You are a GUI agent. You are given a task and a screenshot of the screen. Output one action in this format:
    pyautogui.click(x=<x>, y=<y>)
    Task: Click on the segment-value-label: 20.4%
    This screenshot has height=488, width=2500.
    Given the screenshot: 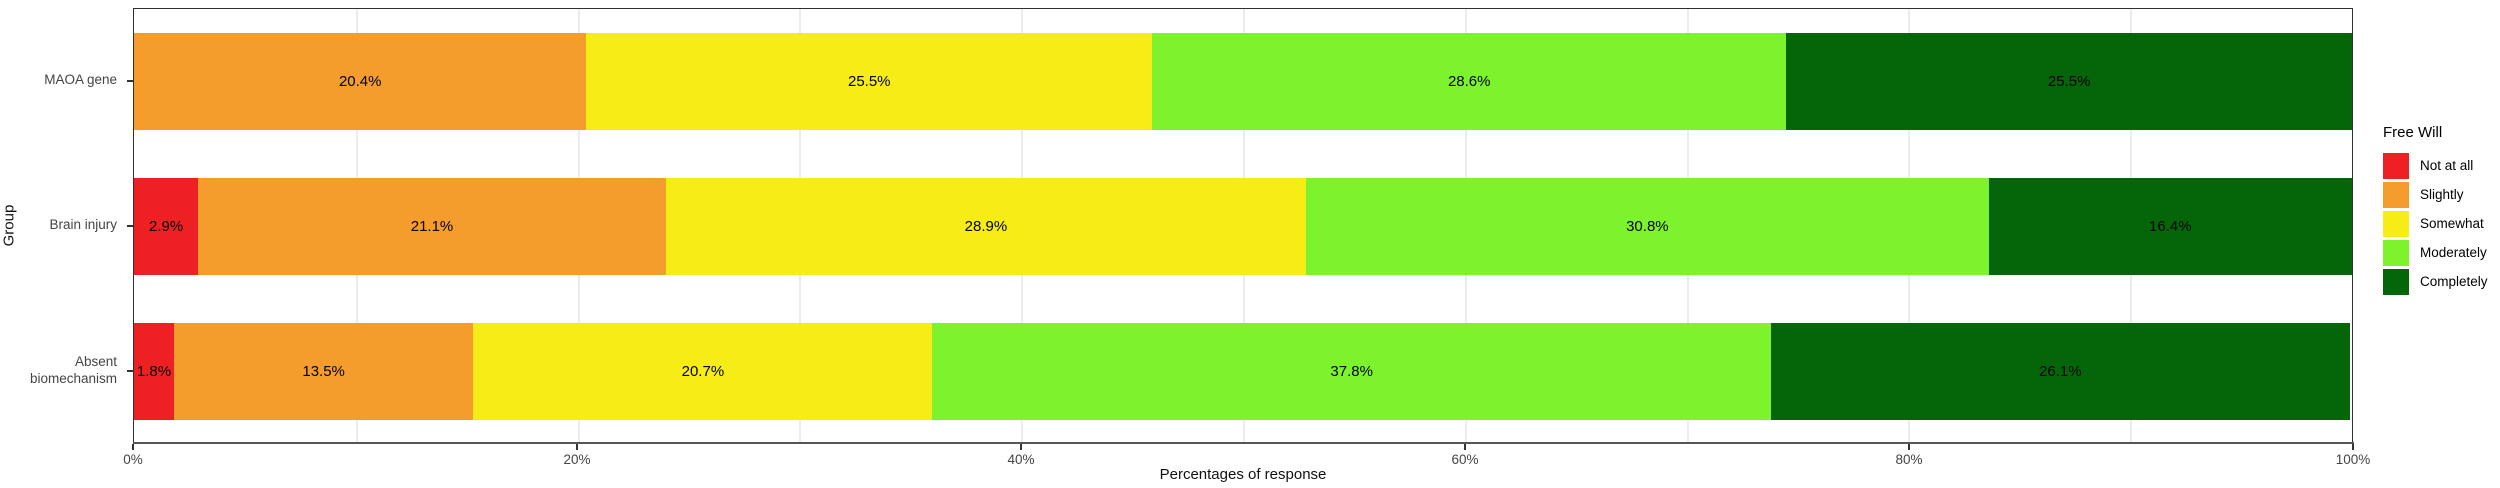 What is the action you would take?
    pyautogui.click(x=360, y=81)
    